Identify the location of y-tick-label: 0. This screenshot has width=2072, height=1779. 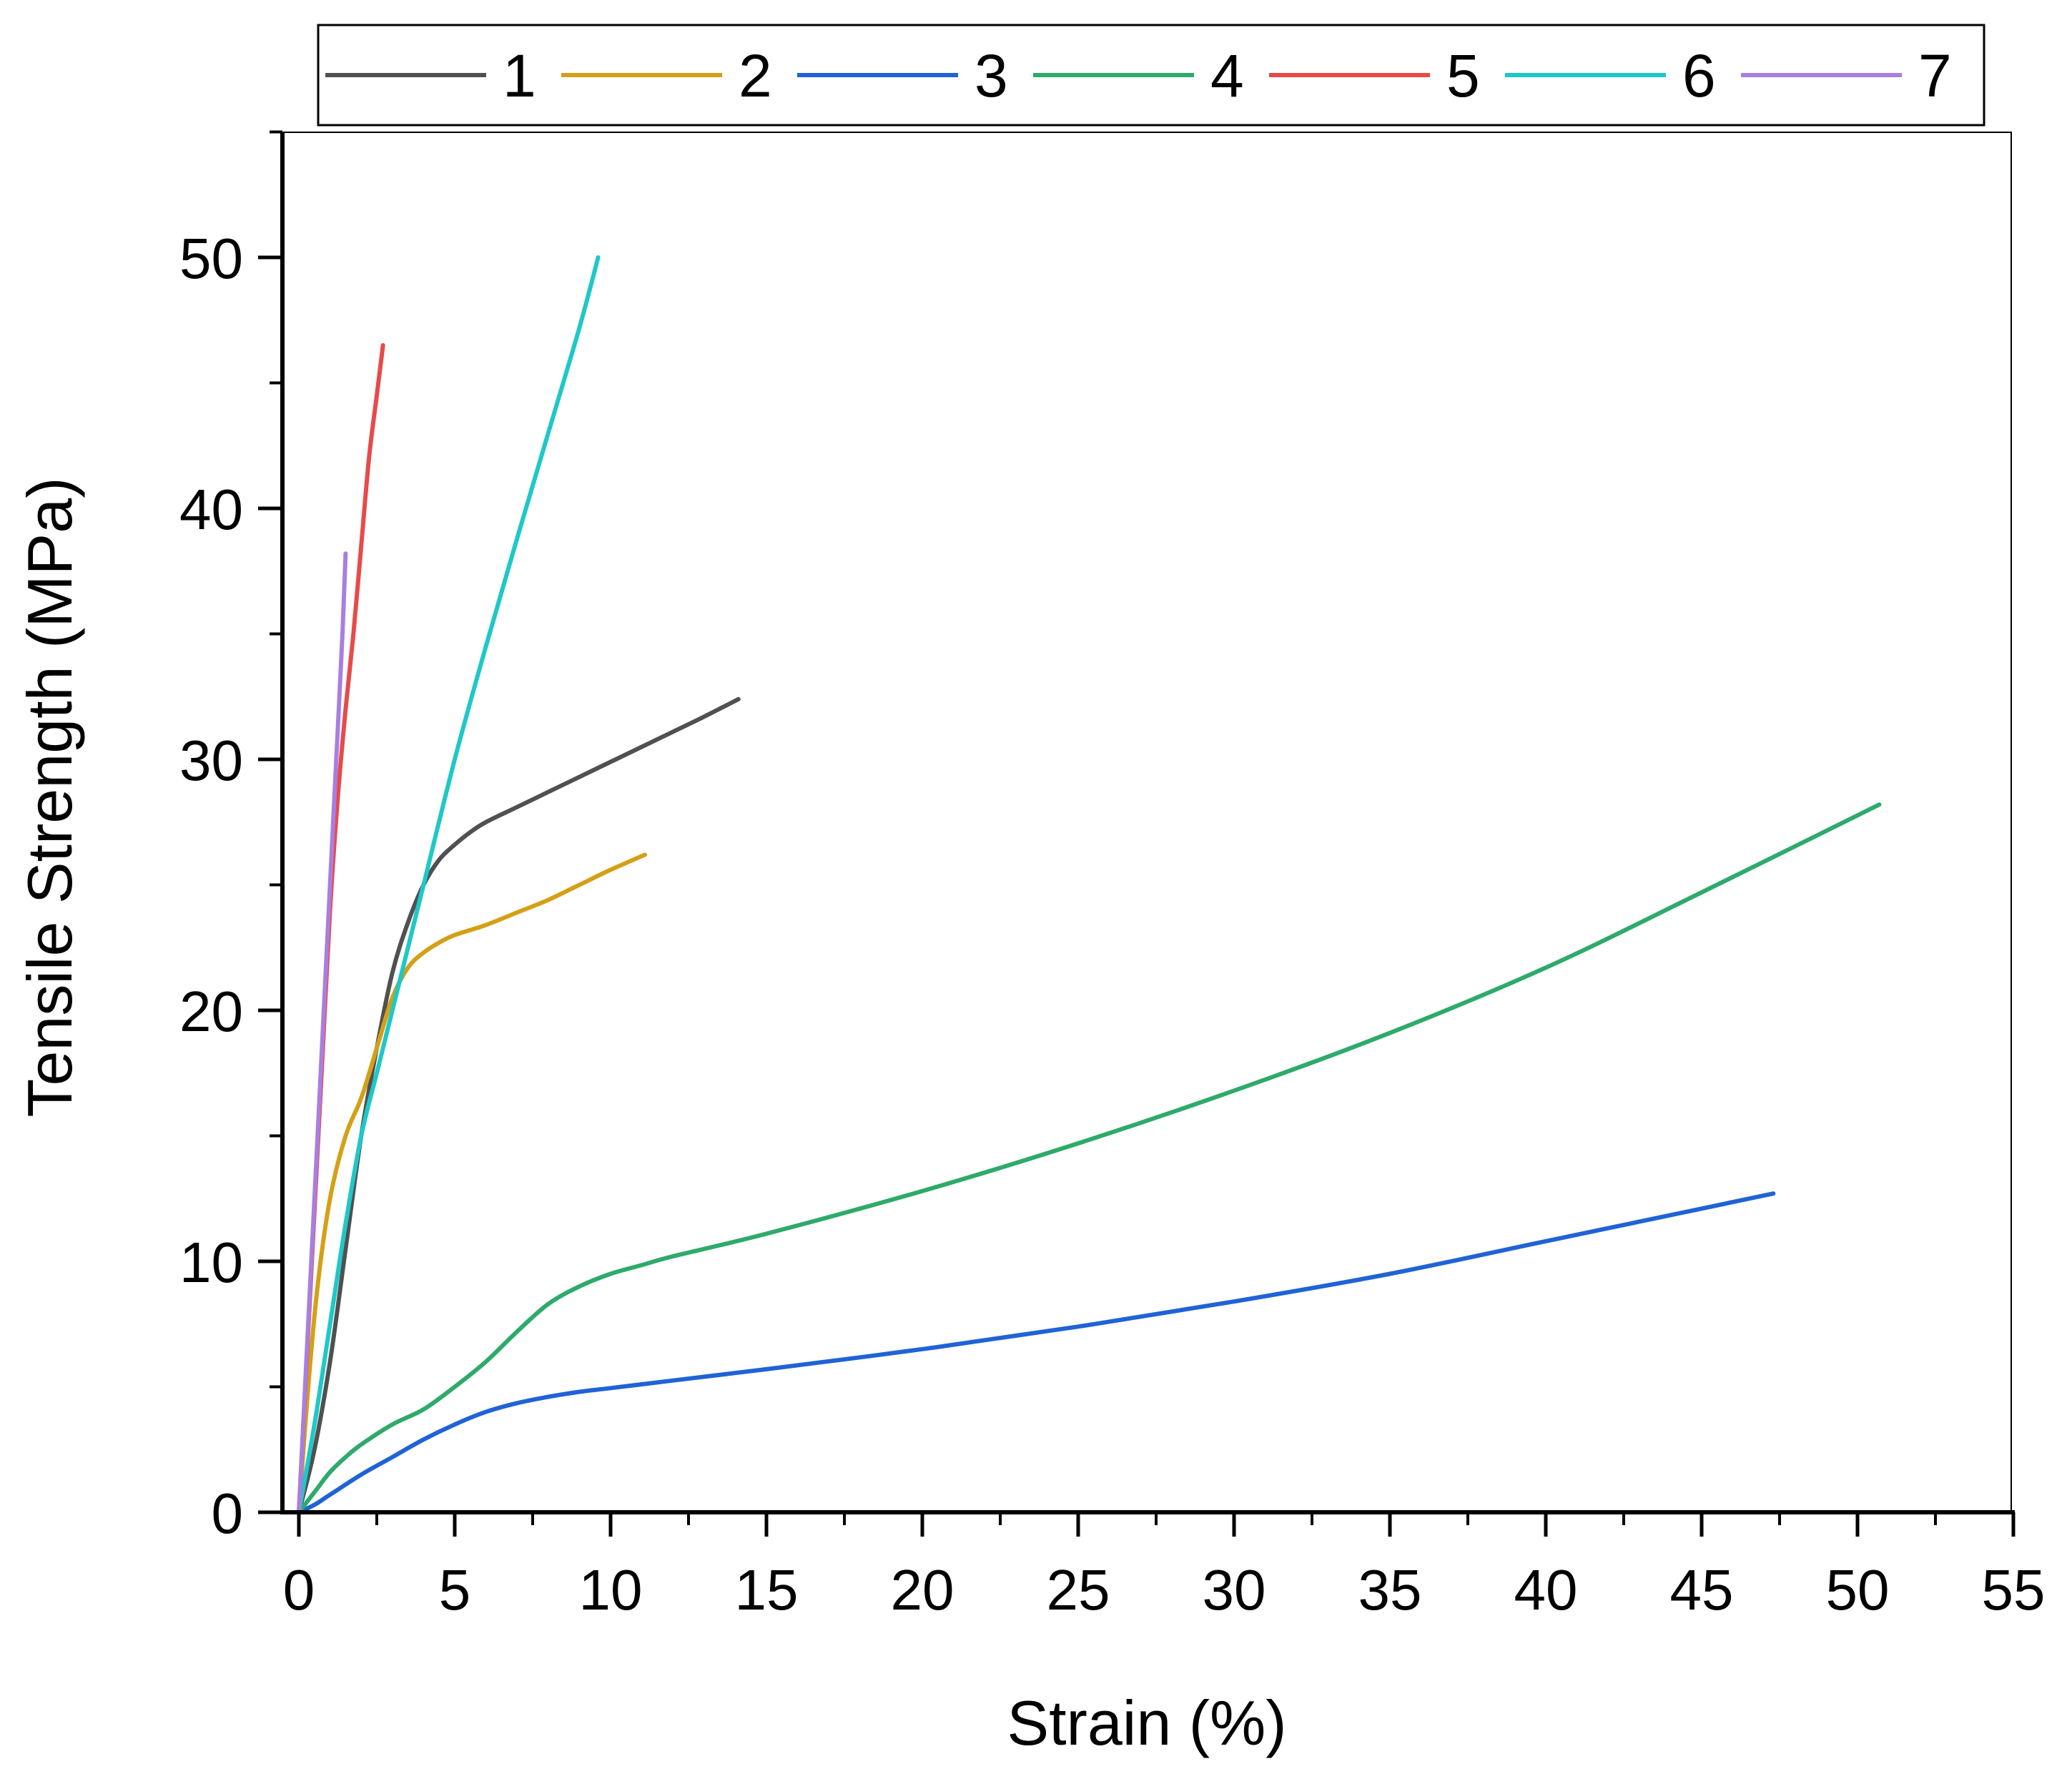
(228, 1513).